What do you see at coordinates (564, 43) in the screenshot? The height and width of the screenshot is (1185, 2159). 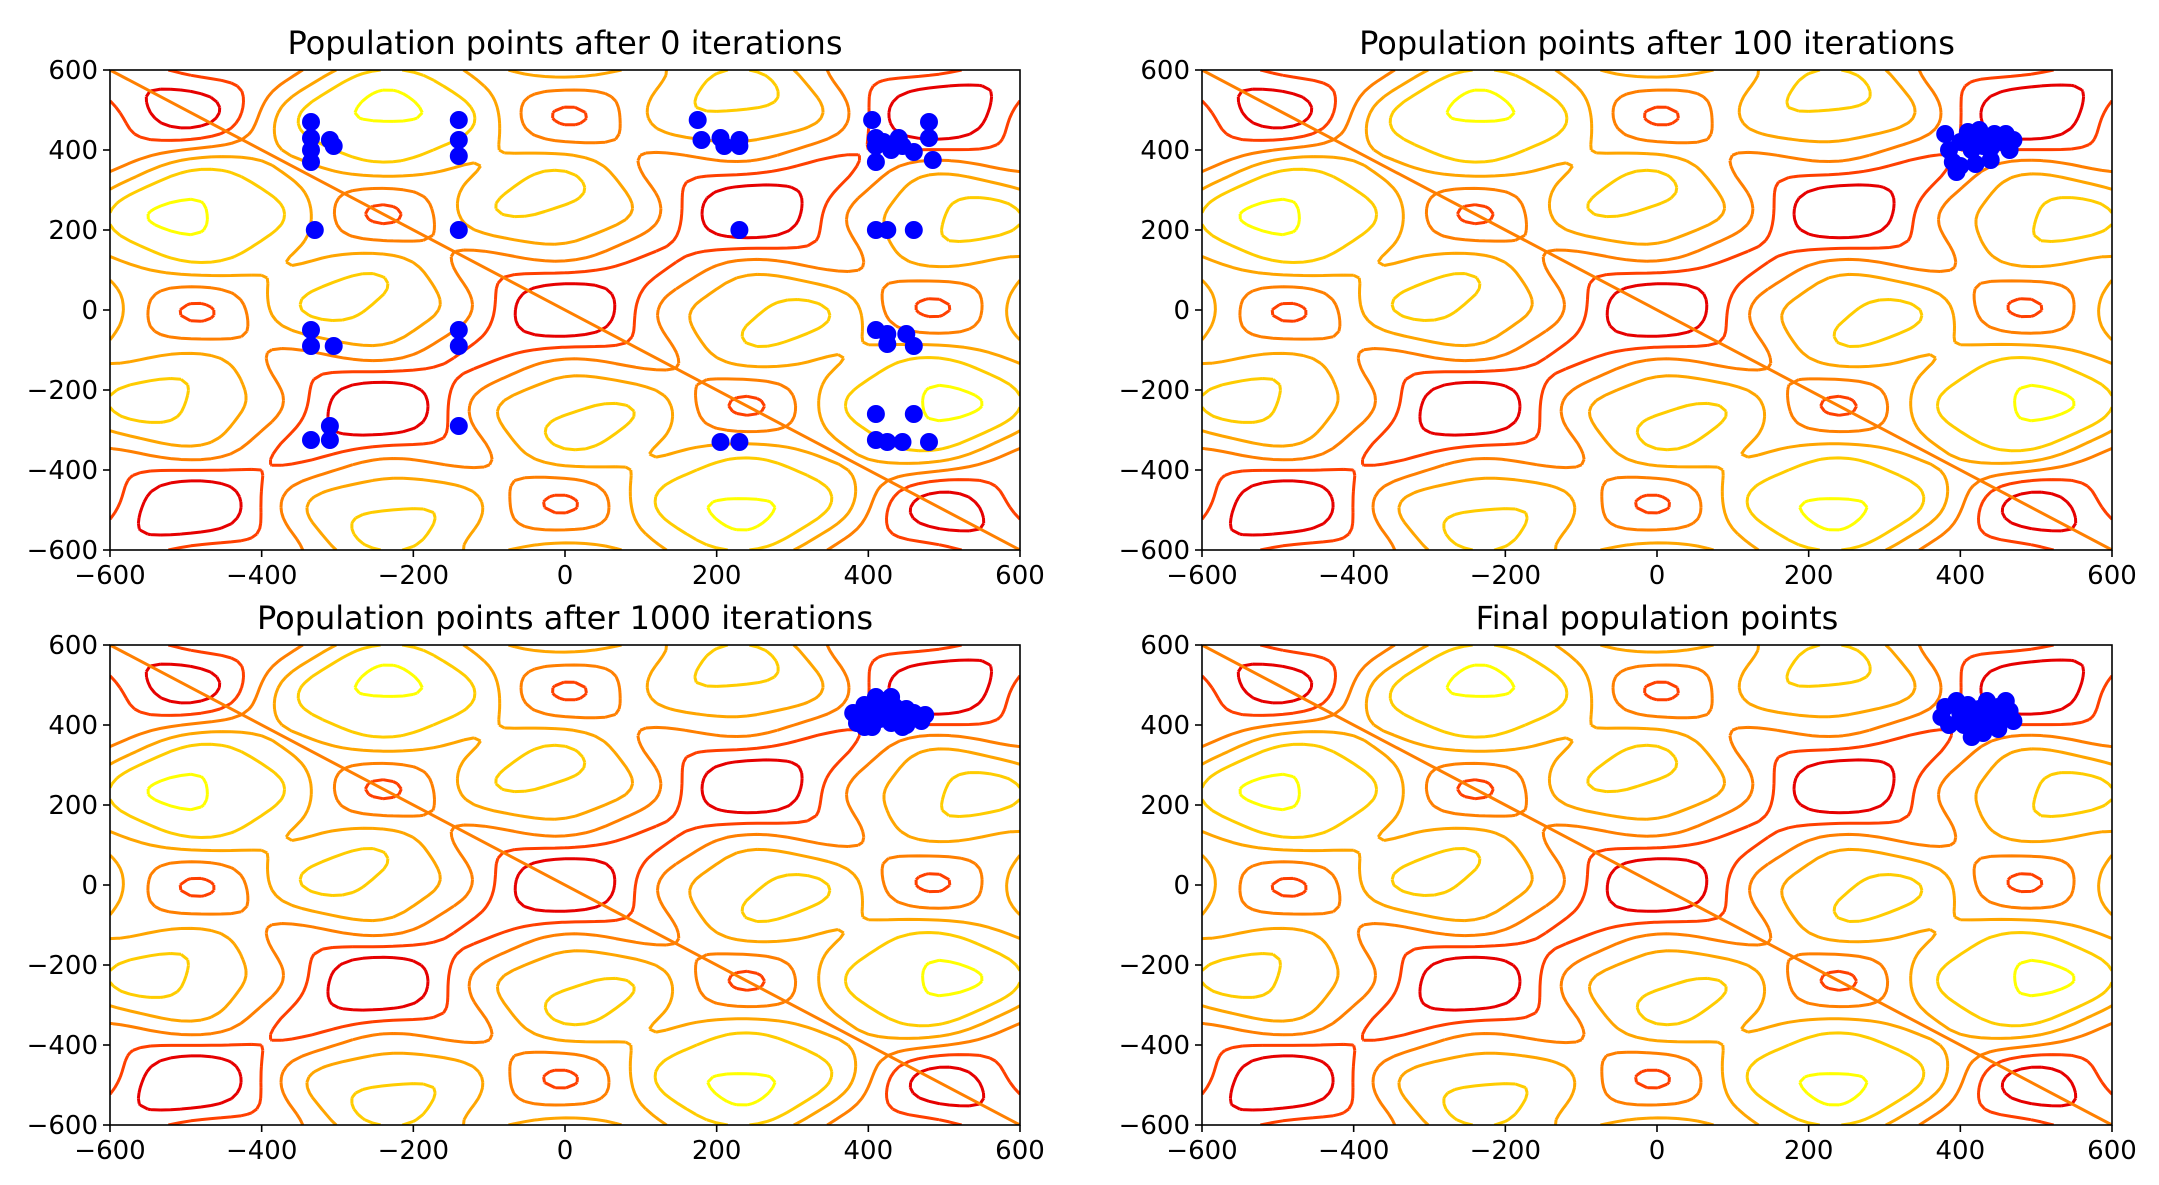 I see `subplot-title: Population points after 0 iterations` at bounding box center [564, 43].